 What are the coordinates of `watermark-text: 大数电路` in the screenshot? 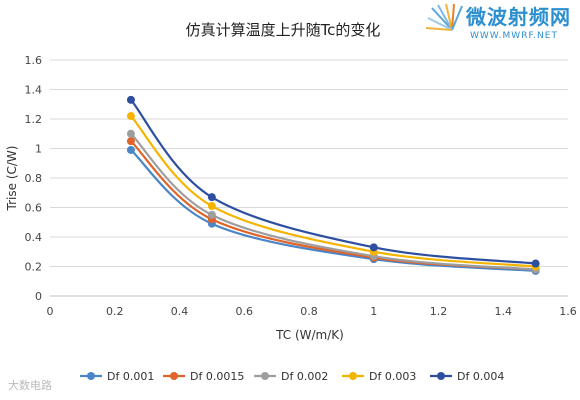 It's located at (30, 385).